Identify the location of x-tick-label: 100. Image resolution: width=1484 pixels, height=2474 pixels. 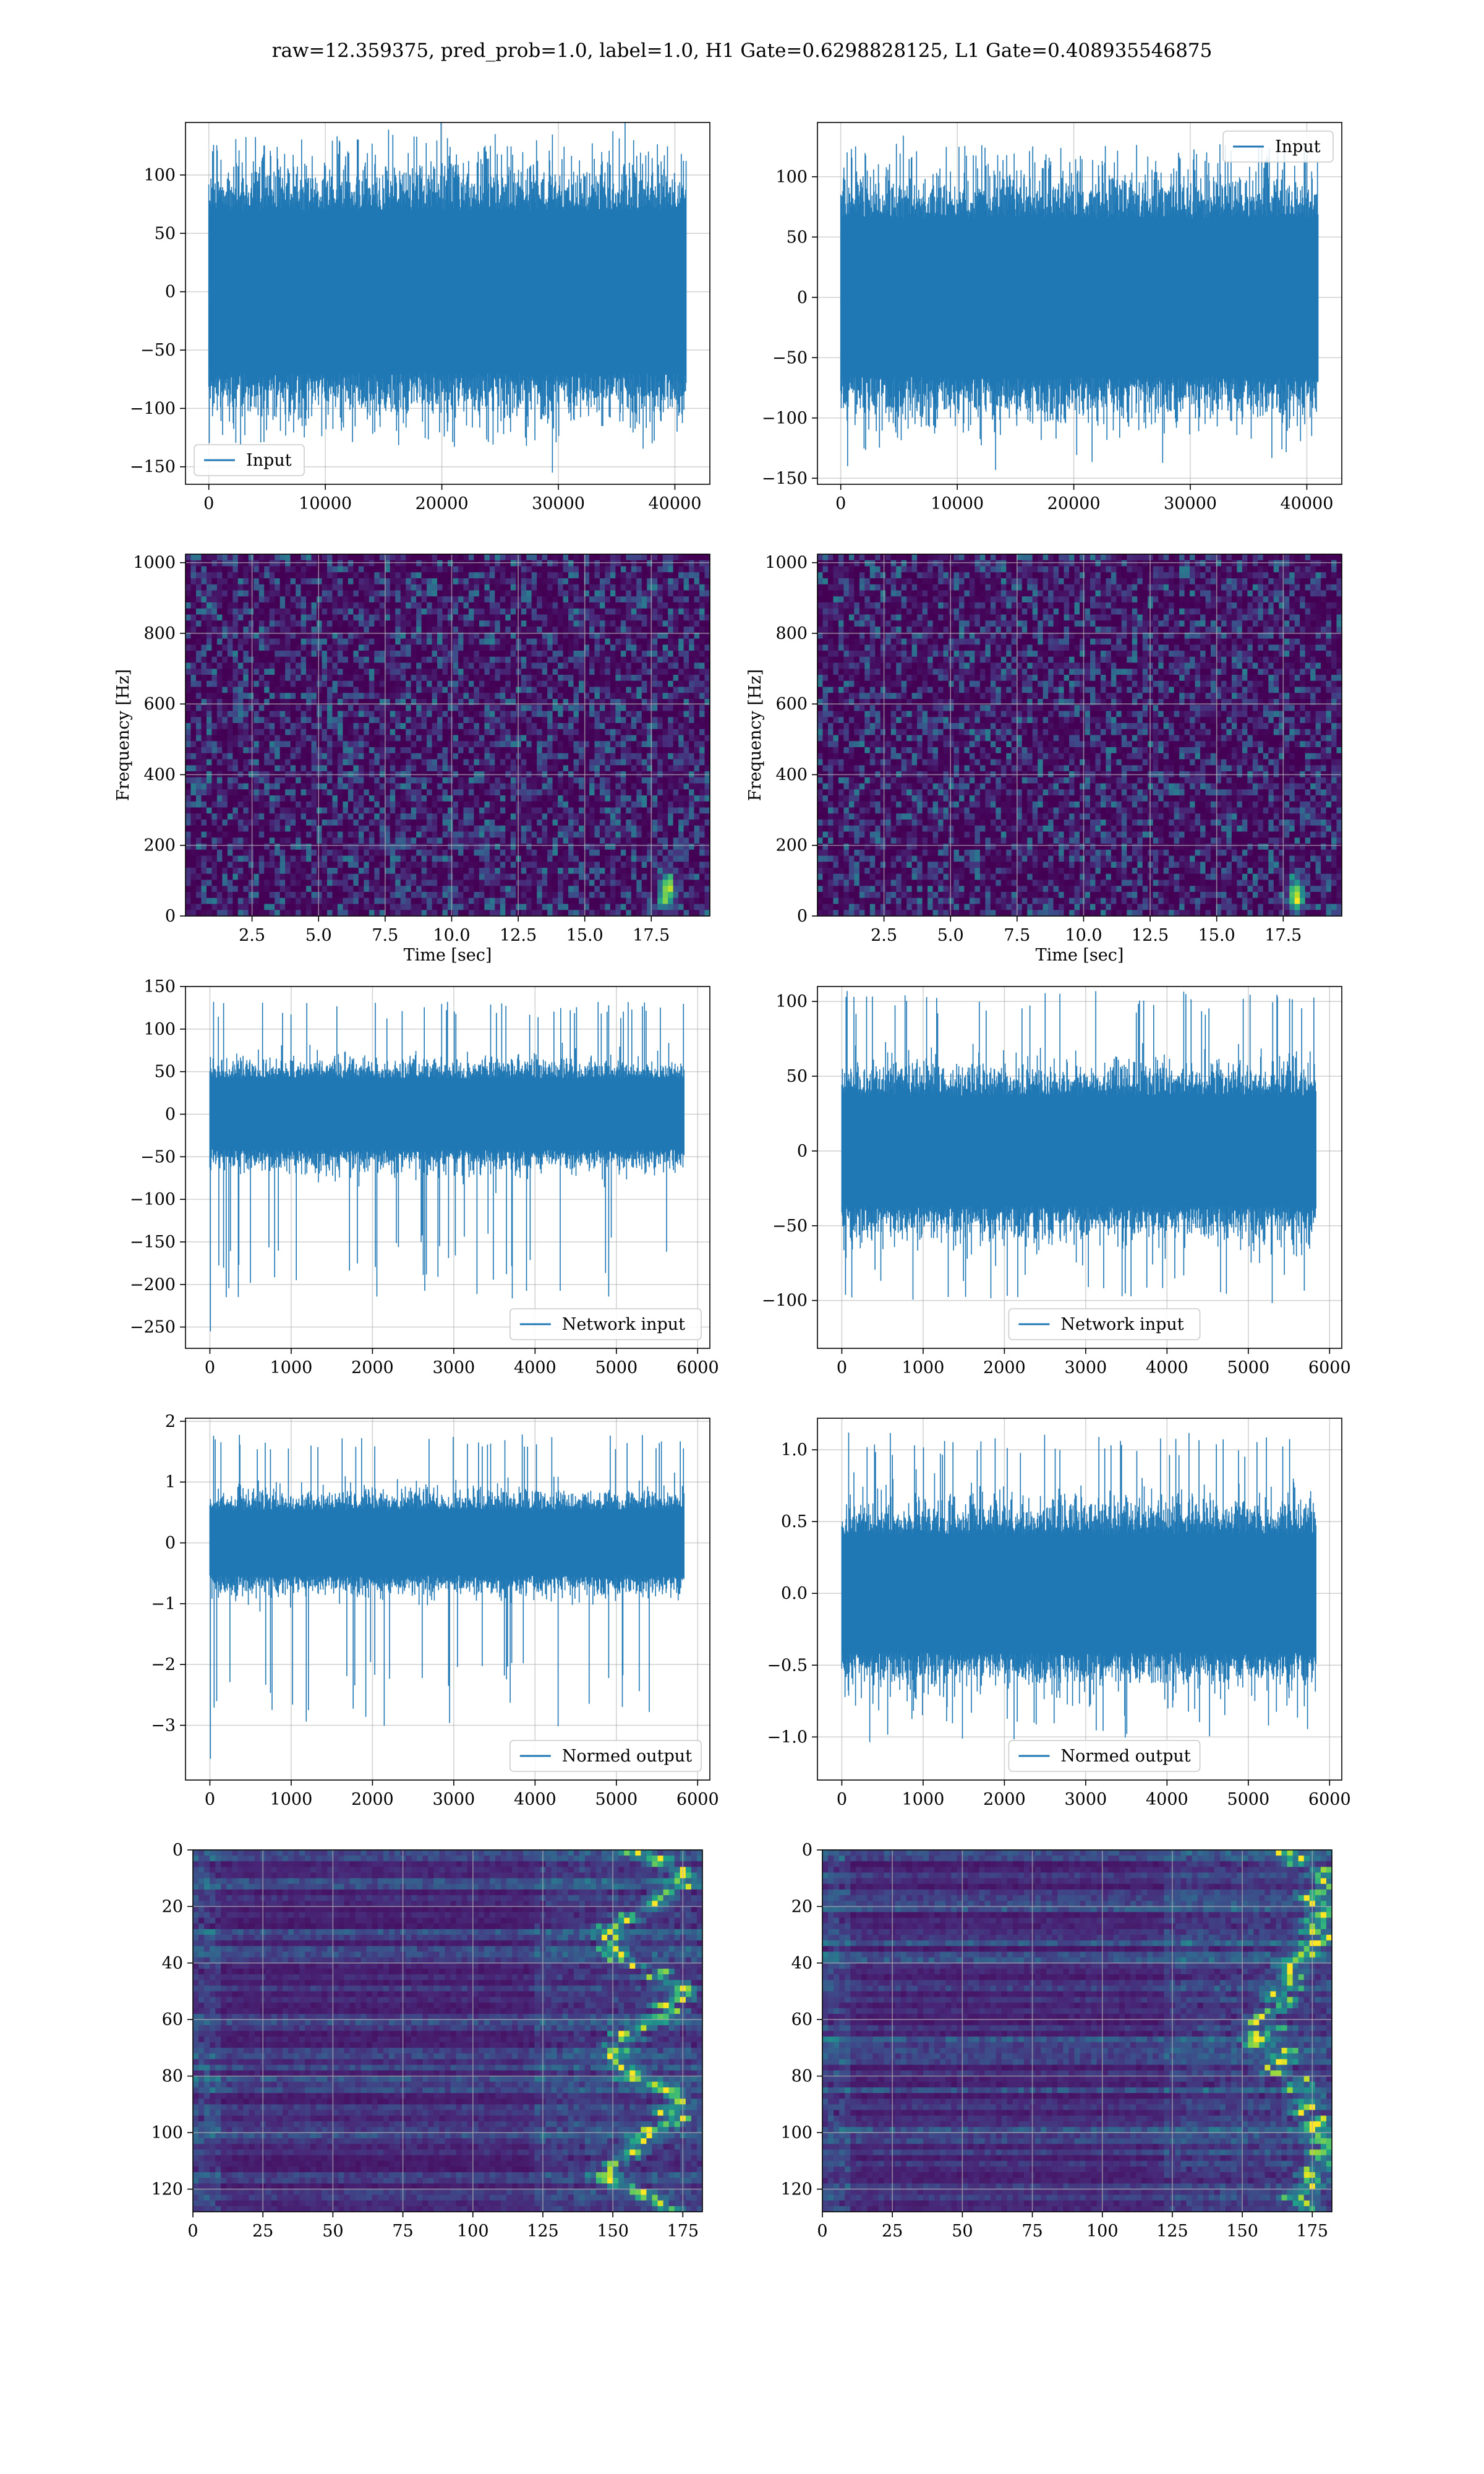
(1102, 2231).